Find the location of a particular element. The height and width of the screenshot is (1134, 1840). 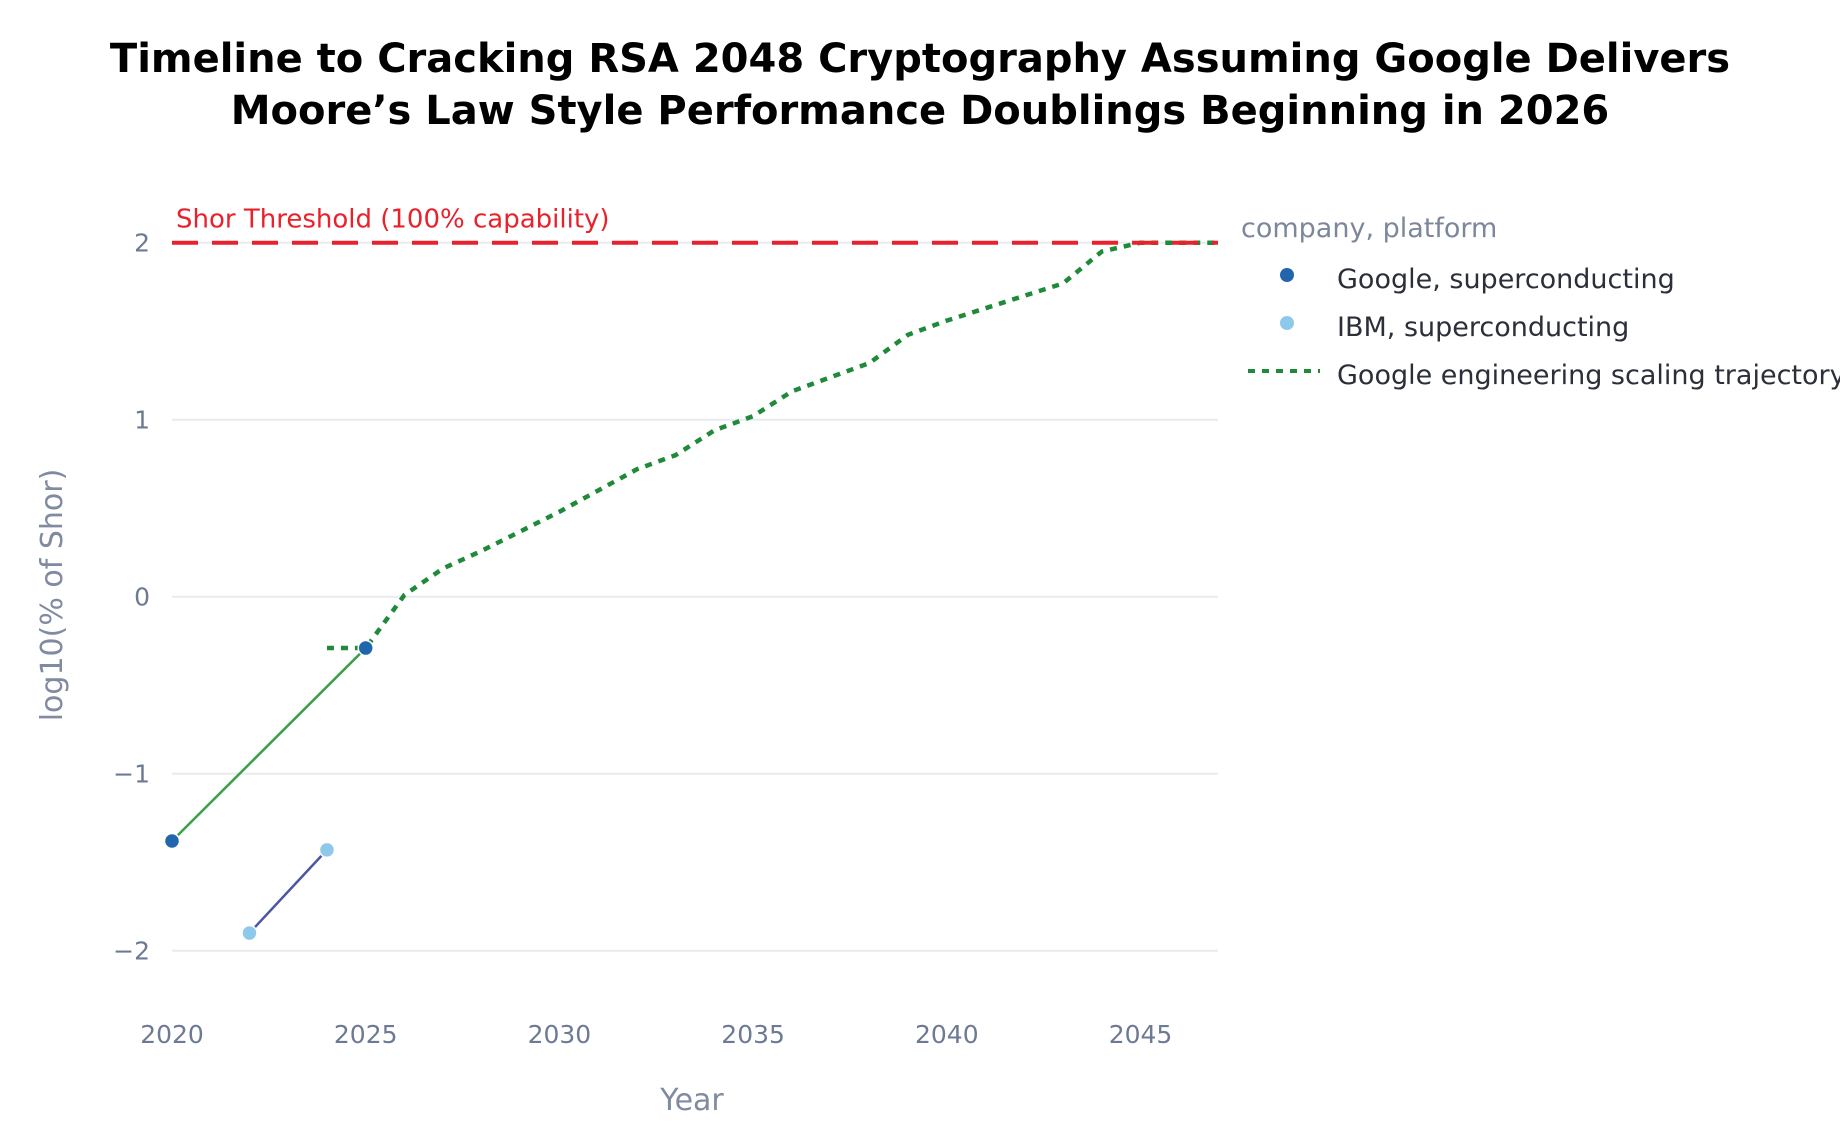

threshold-layer: Shor Threshold (100% capability) is located at coordinates (695, 225).